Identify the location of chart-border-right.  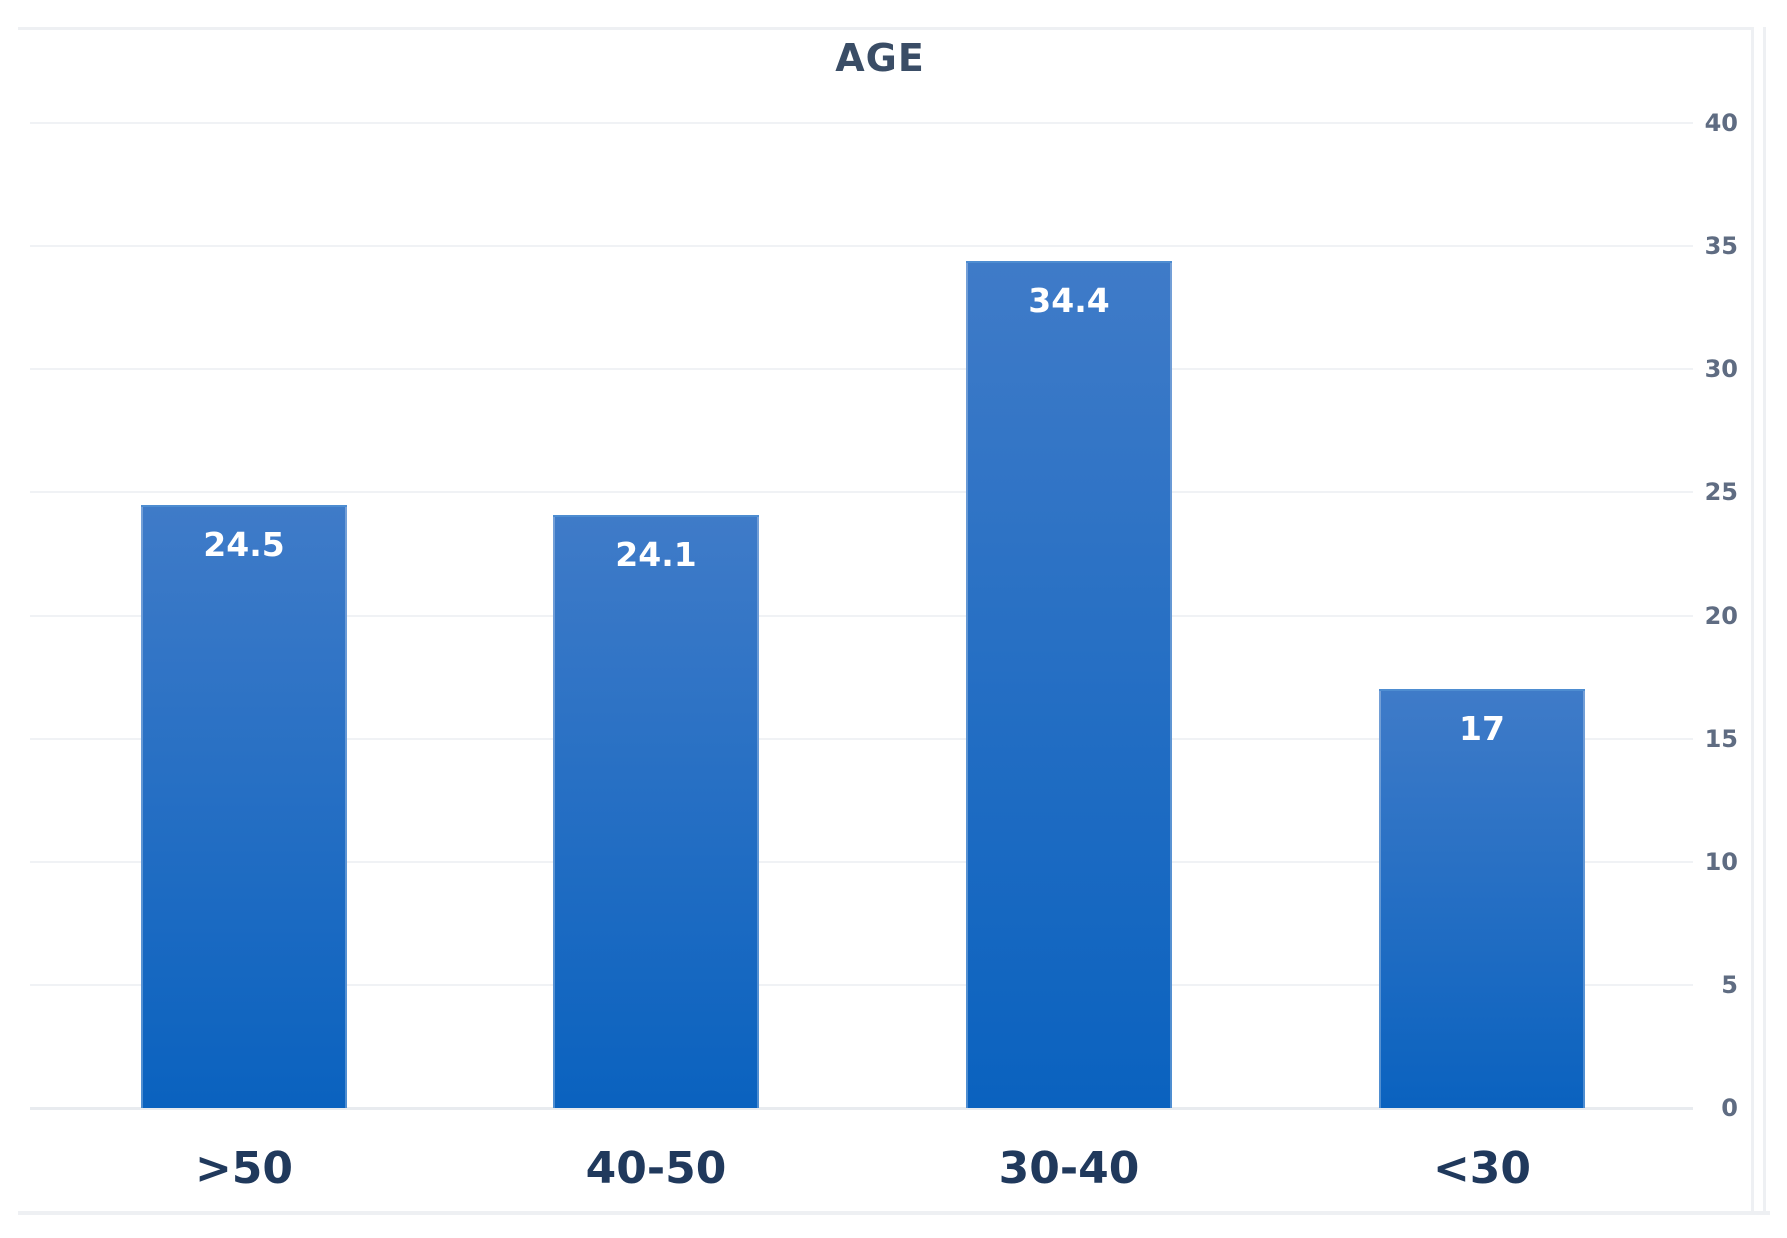
(1752, 621).